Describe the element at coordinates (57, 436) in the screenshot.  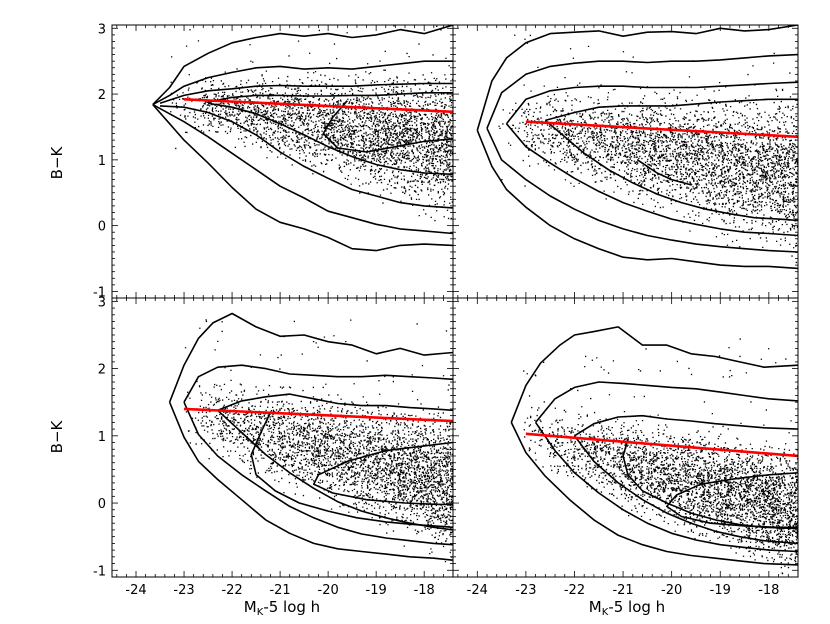
I see `y-axis-label-bottom: B−K` at that location.